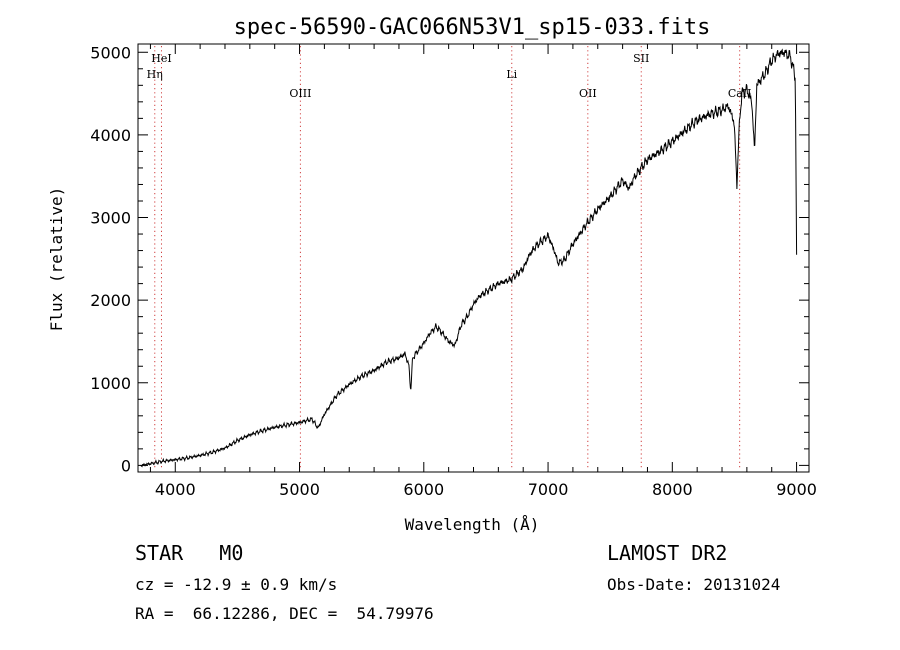  I want to click on line-marker-label: HeI, so click(161, 58).